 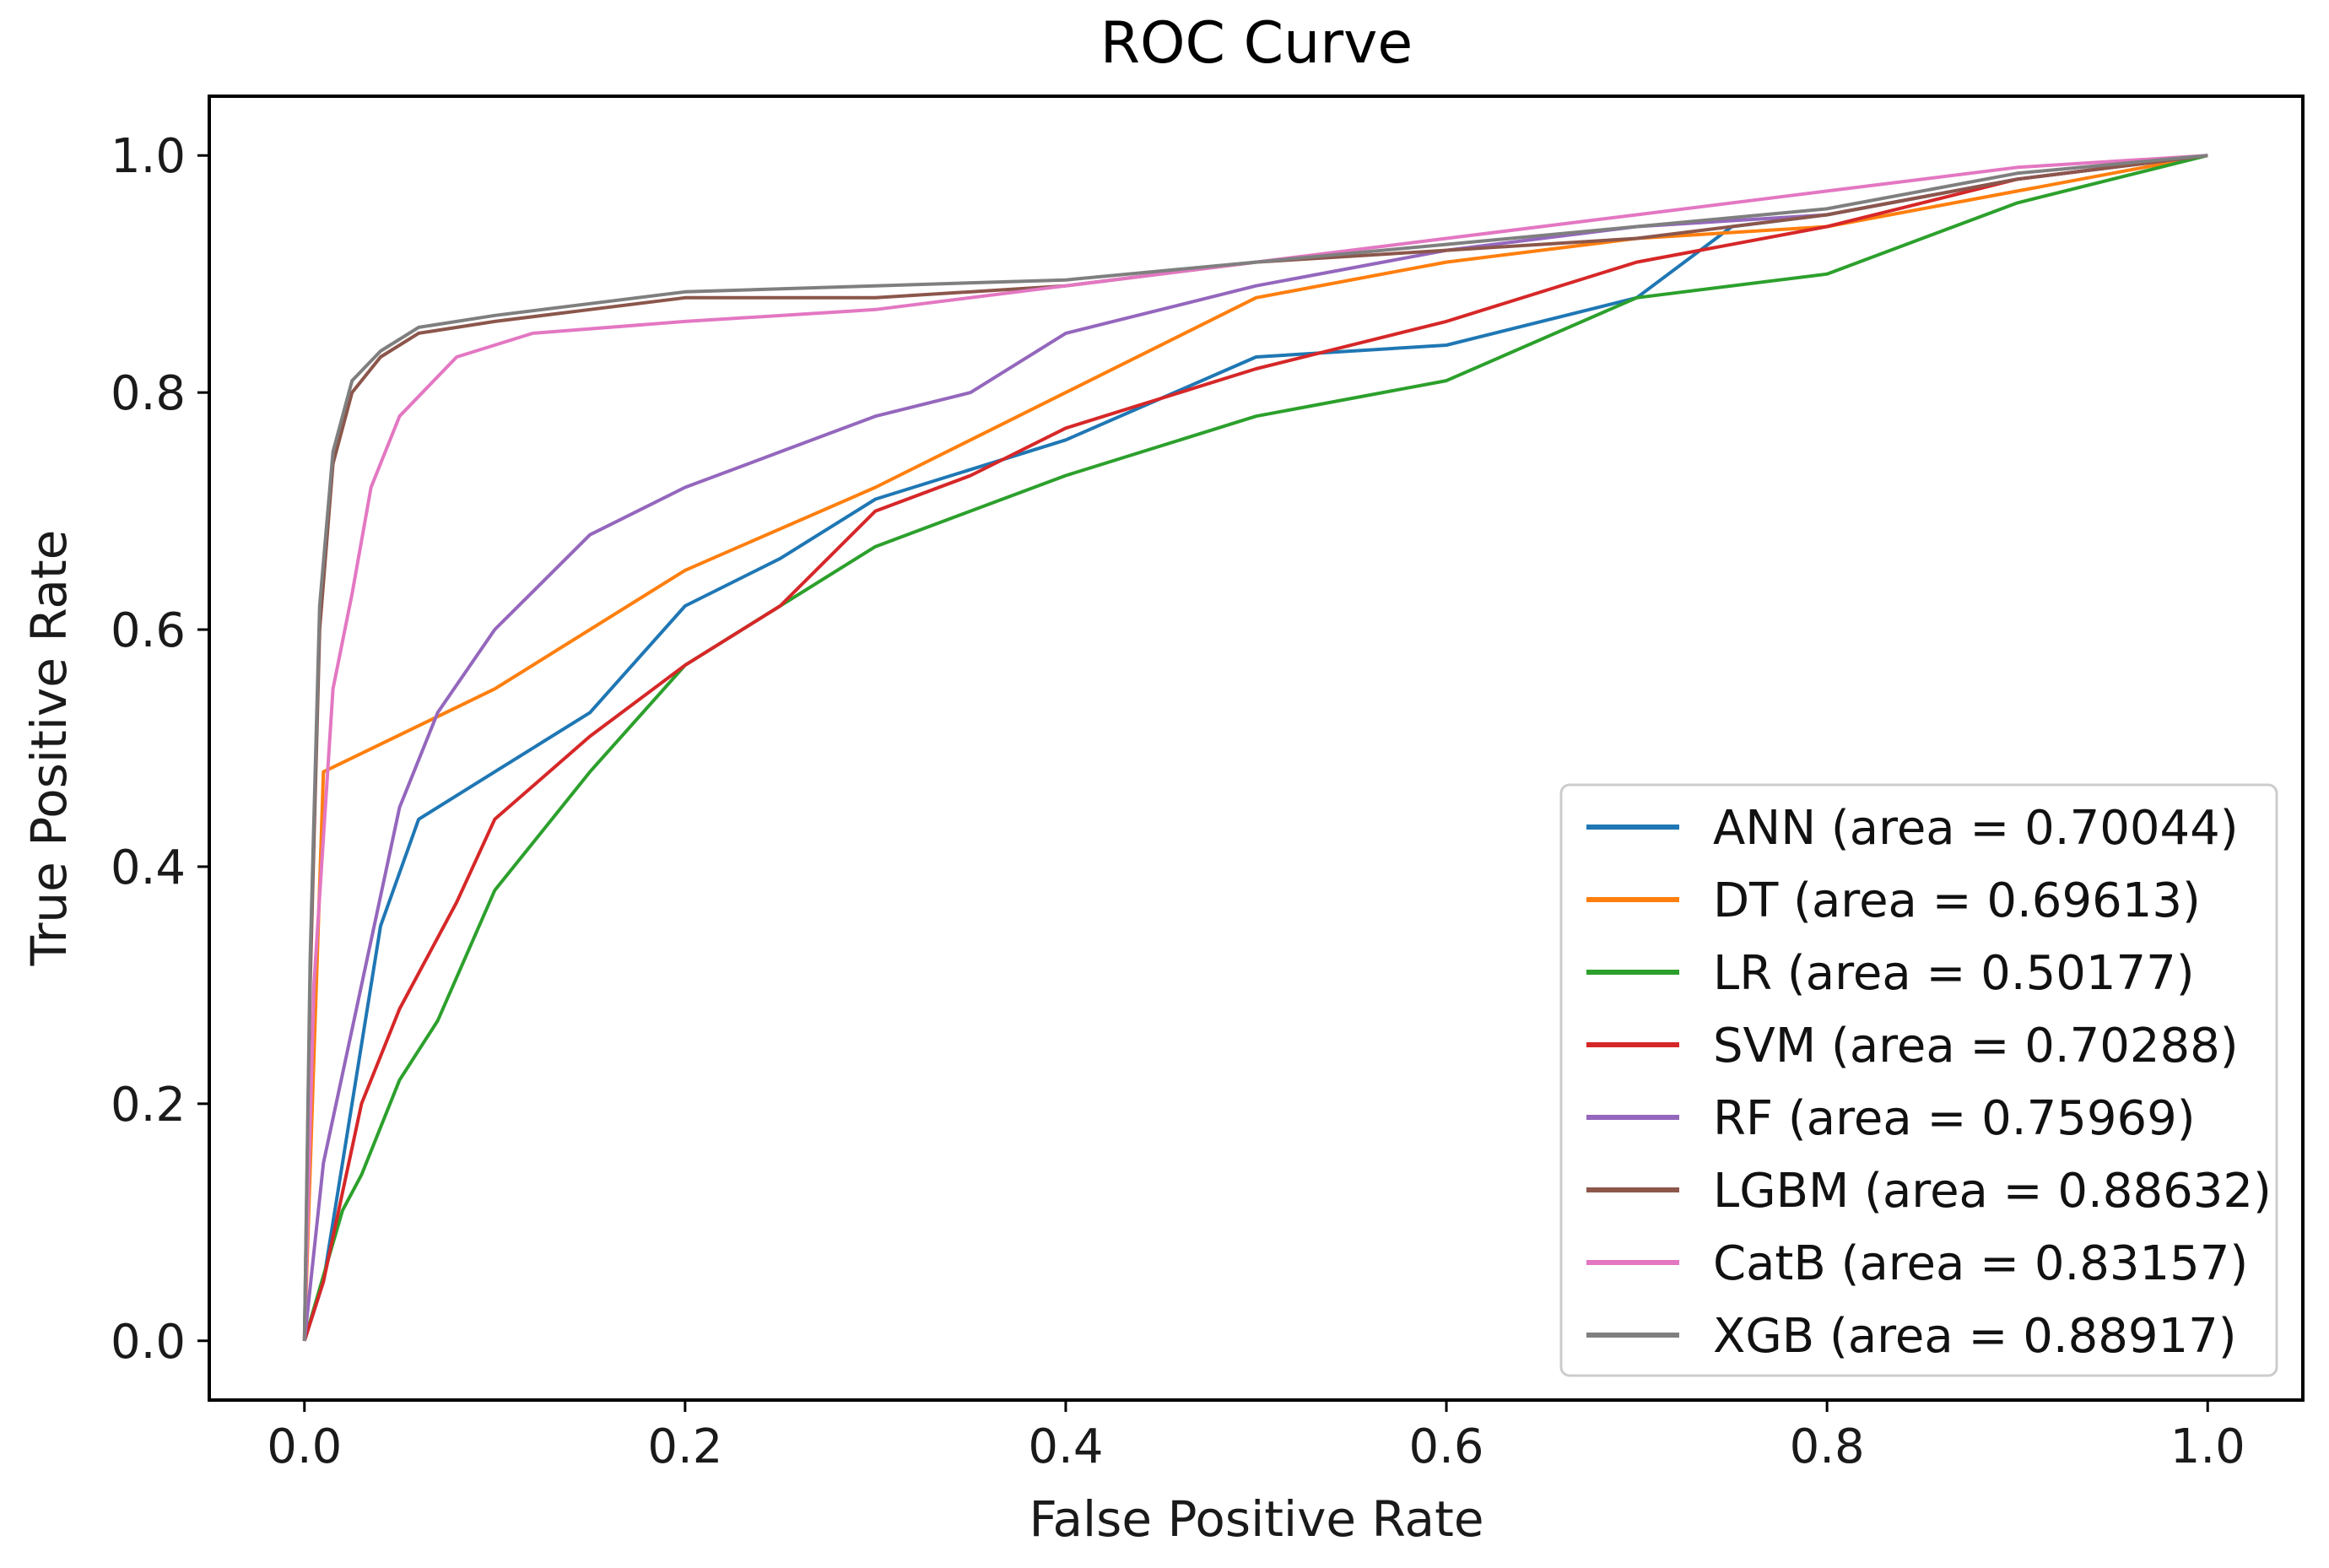 I want to click on y-tick-label: 0.4, so click(x=148, y=868).